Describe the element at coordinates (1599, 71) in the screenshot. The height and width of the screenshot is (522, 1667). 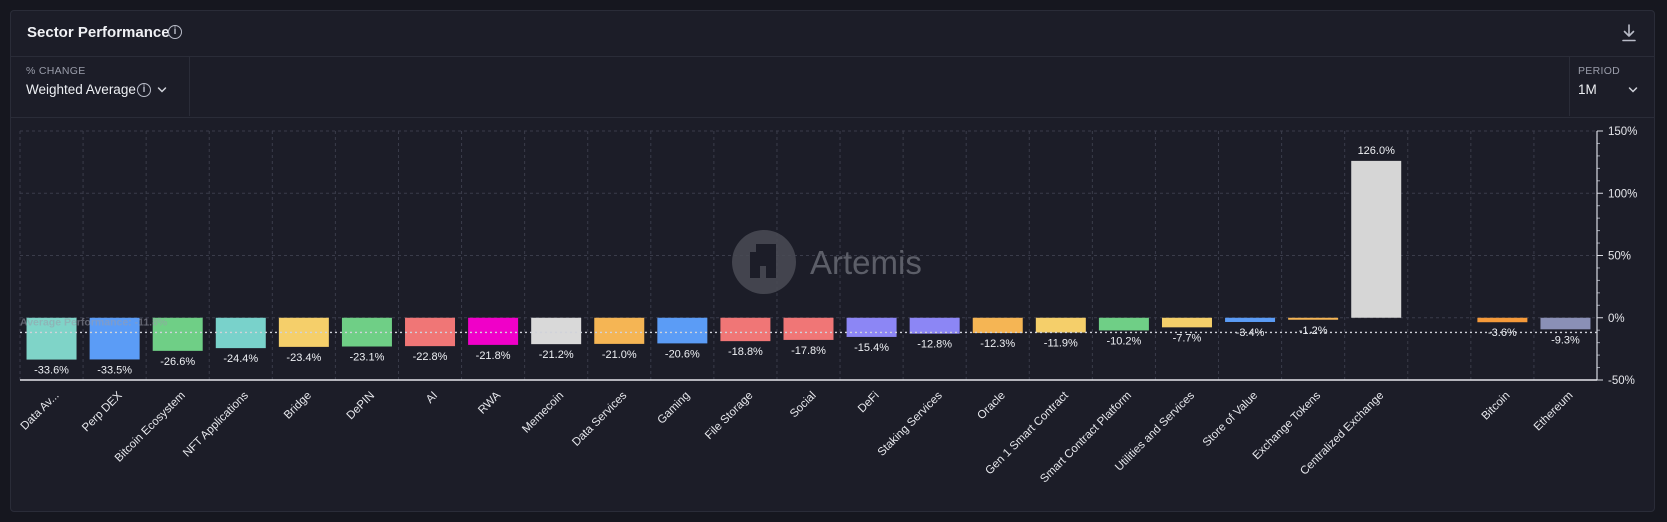
I see `period-label: PERIOD` at that location.